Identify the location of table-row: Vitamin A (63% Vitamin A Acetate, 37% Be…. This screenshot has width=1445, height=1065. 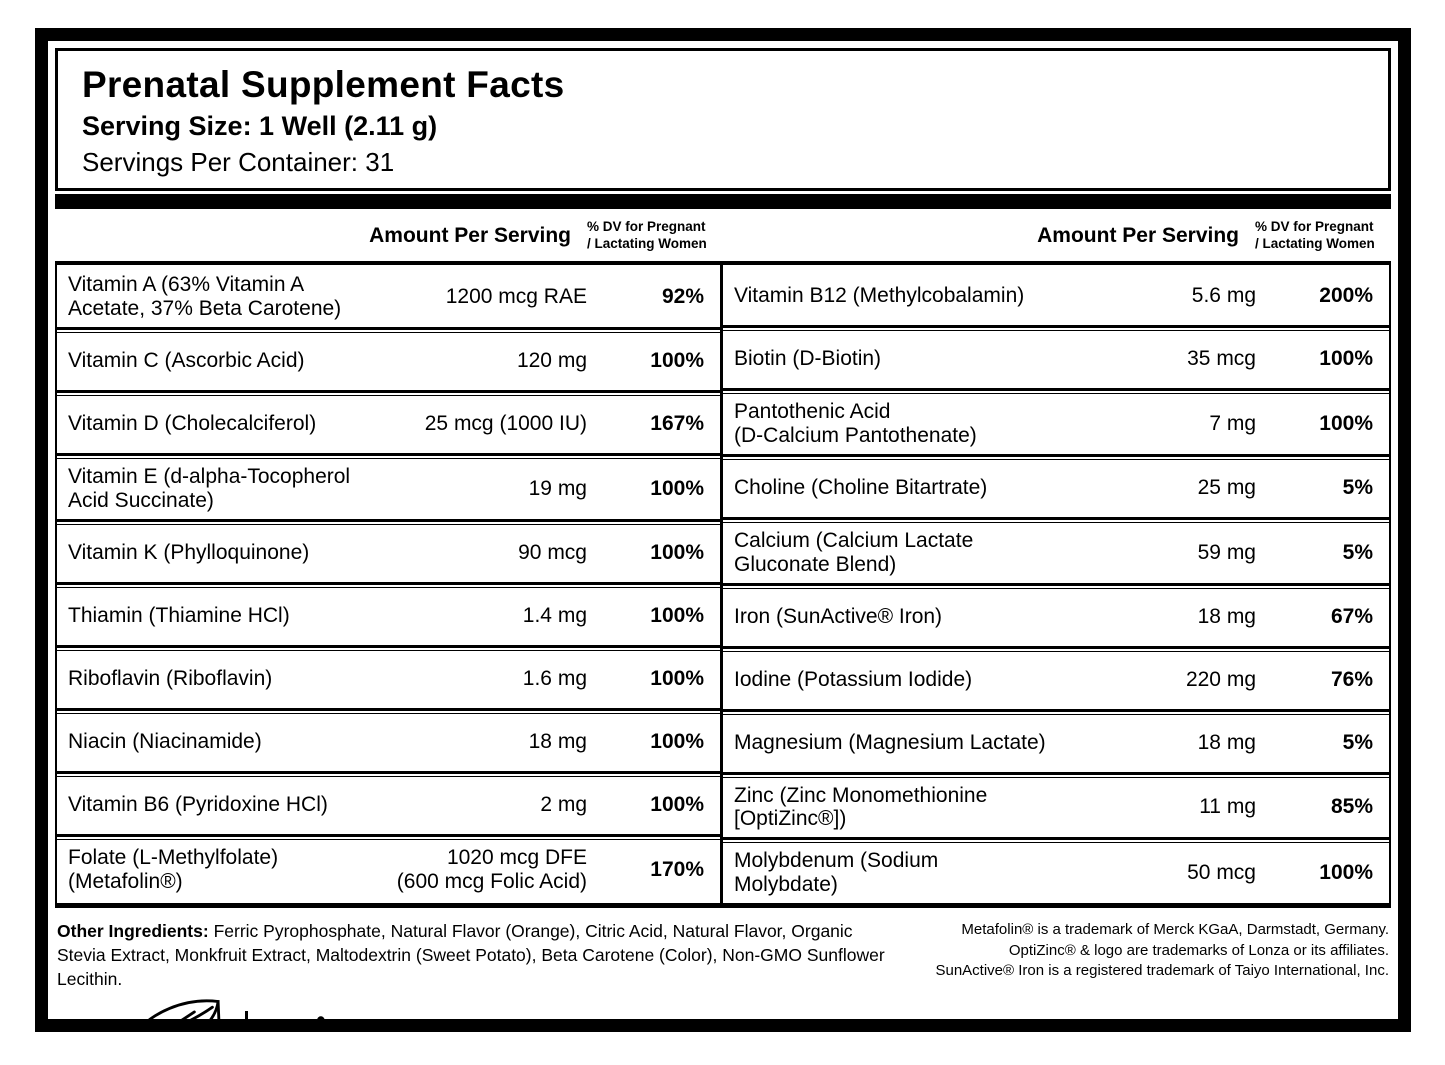
(388, 298).